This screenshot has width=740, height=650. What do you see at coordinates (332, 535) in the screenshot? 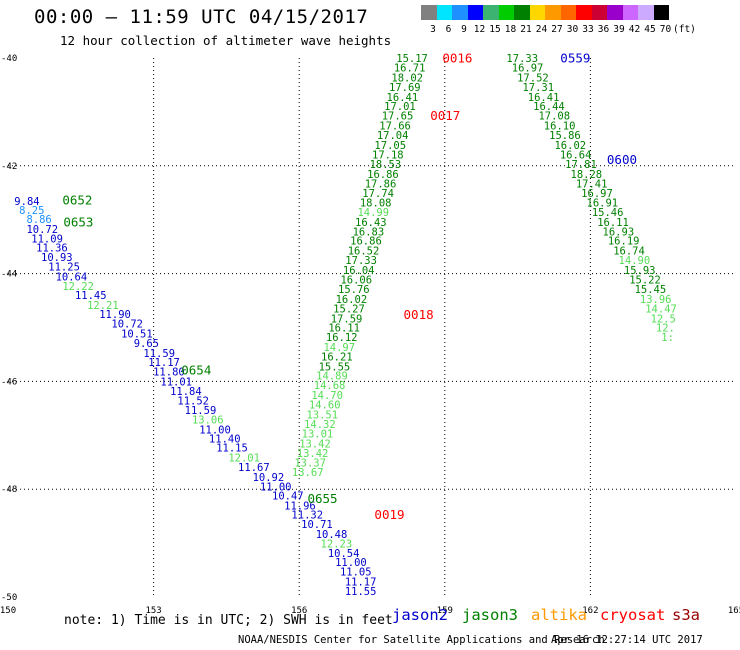
I see `wave-height-point: 10.48` at bounding box center [332, 535].